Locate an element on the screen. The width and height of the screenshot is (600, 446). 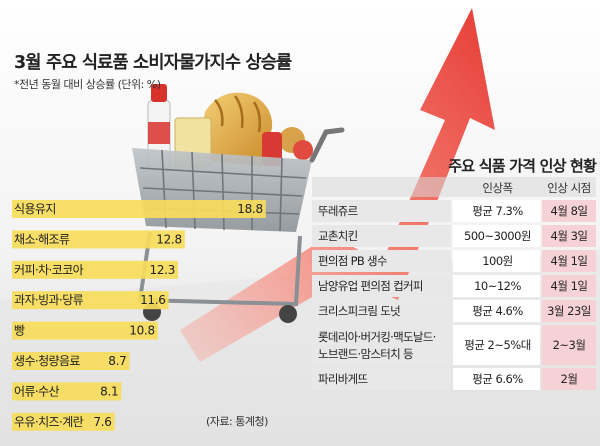
table-header-band is located at coordinates (454, 187).